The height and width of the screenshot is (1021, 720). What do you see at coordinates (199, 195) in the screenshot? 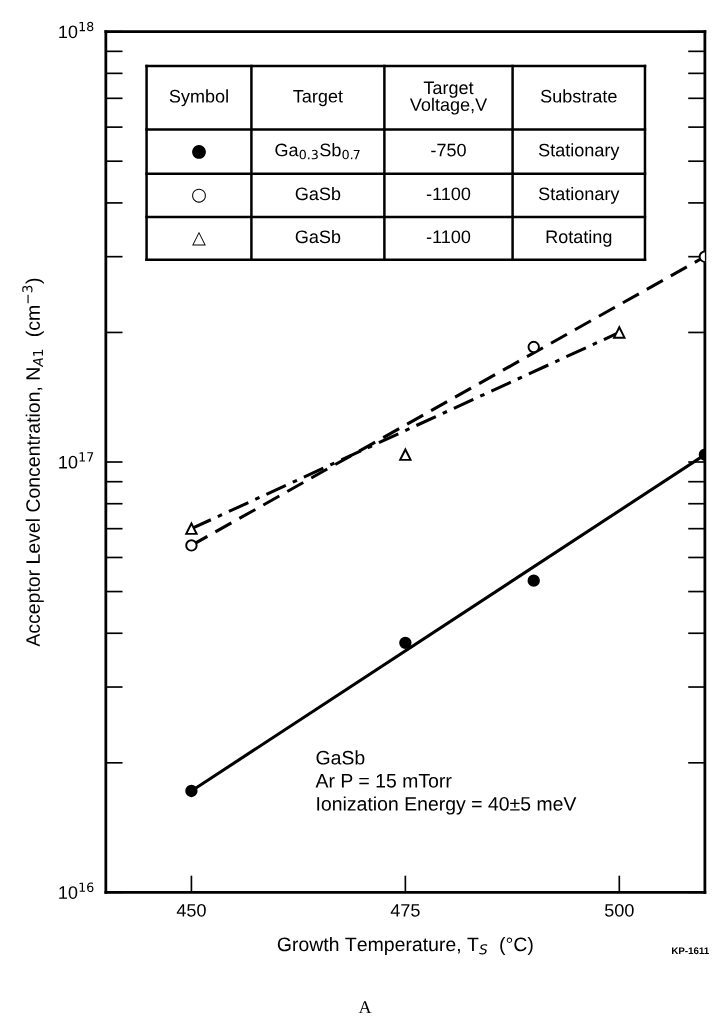
I see `annotation: ○` at bounding box center [199, 195].